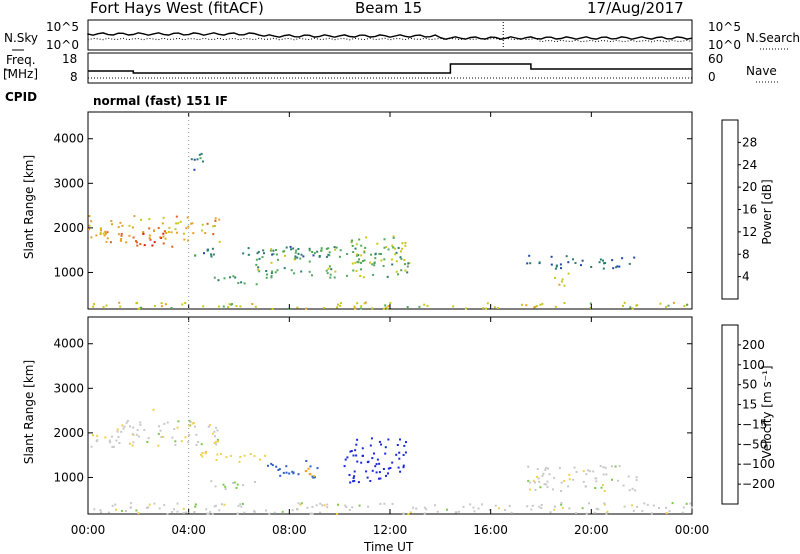 This screenshot has width=800, height=554. I want to click on x-tick-label: 12:00, so click(390, 530).